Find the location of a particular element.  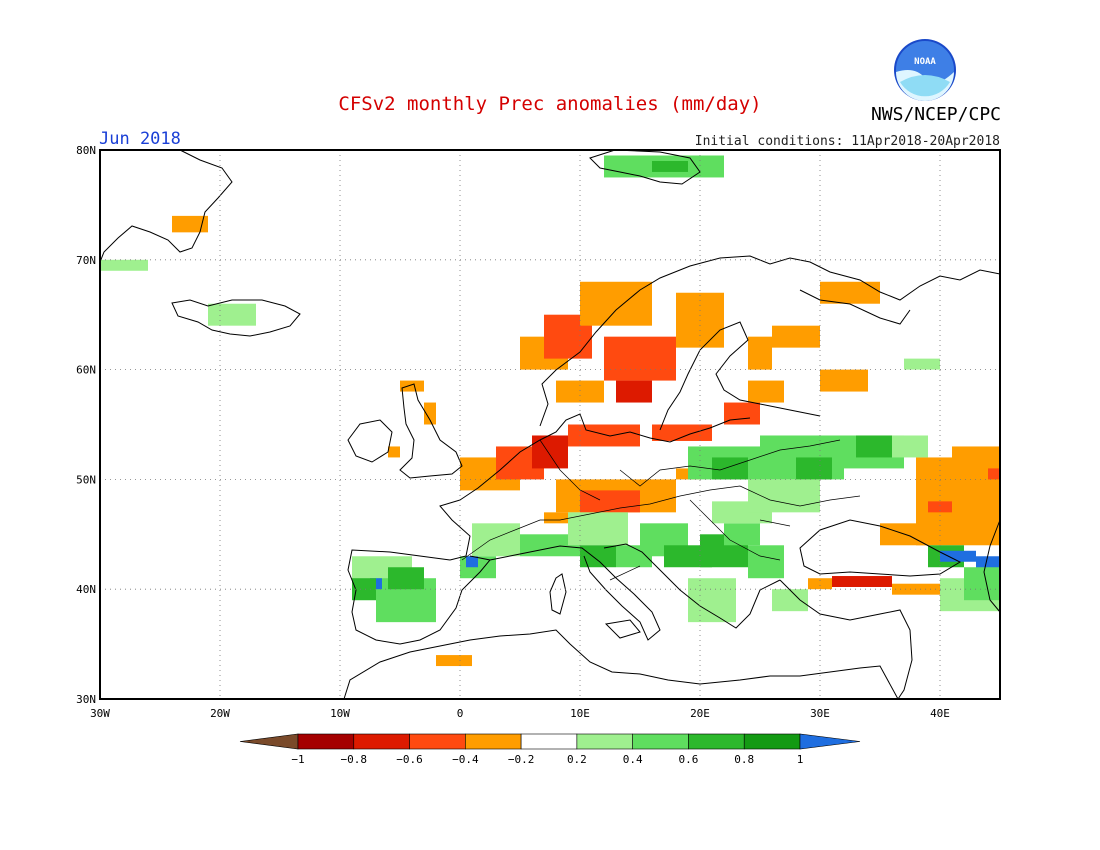

color-legend: −1 −0.8 −0.6 −0.4 −0.2 0.2 0.4 0.6 0.8 1 is located at coordinates (550, 749).